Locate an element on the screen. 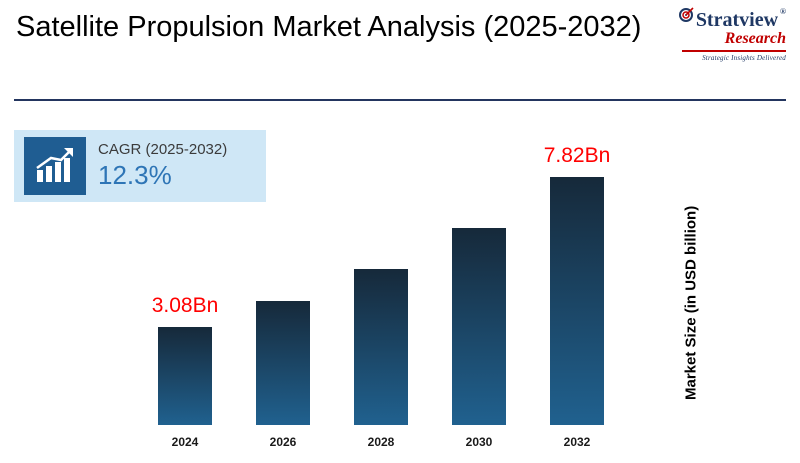  logo-name: Stratview is located at coordinates (737, 20).